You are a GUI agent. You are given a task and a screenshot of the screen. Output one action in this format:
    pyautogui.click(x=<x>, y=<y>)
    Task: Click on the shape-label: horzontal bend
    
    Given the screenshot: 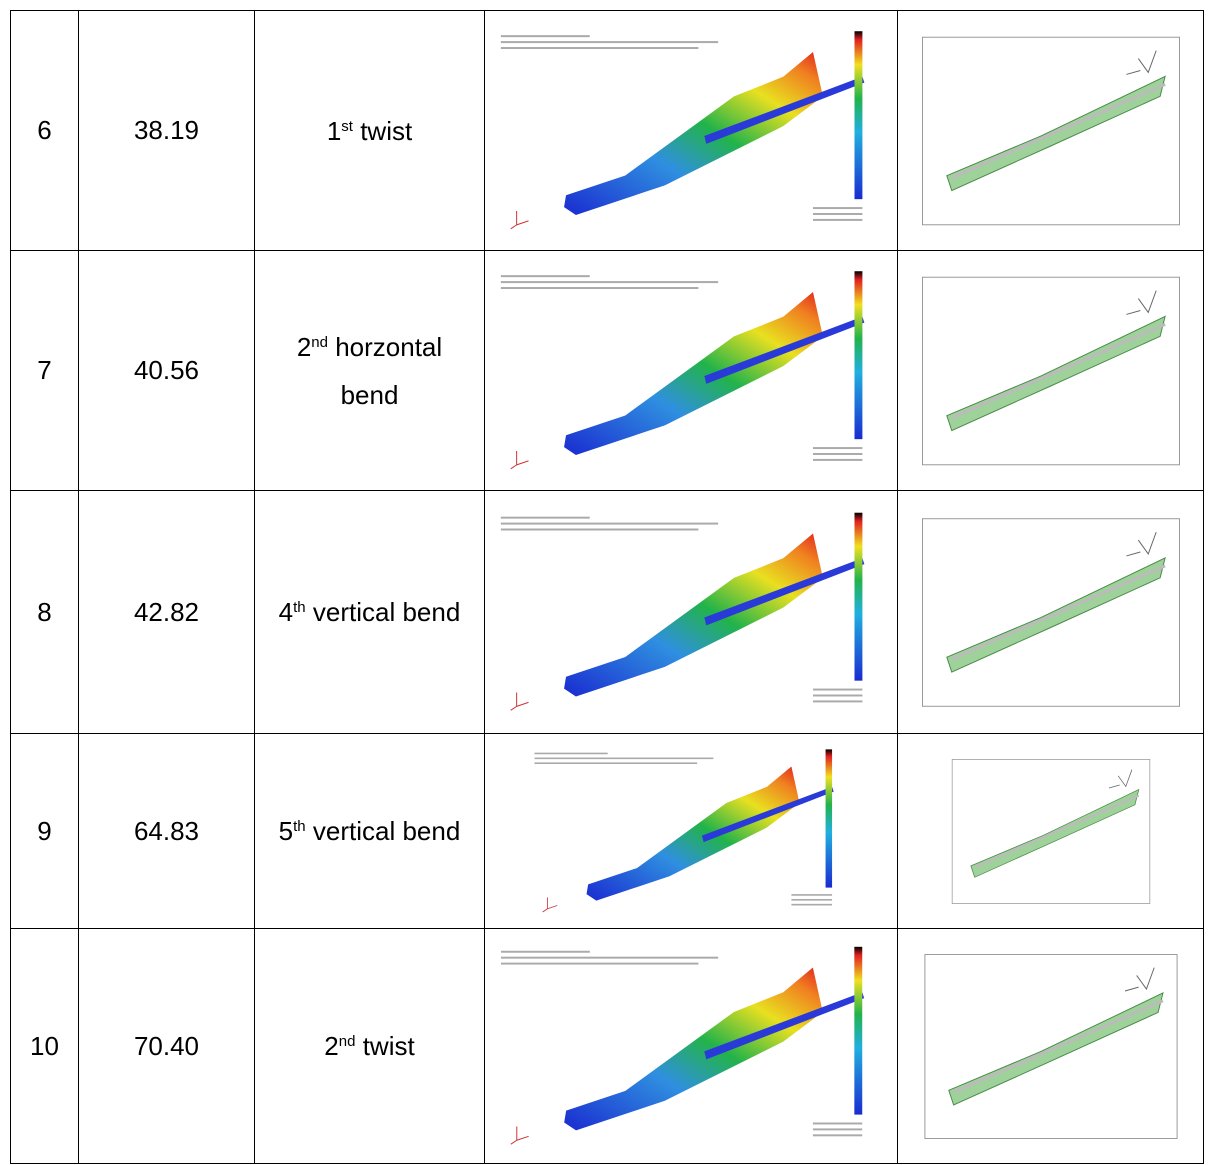 What is the action you would take?
    pyautogui.click(x=389, y=370)
    